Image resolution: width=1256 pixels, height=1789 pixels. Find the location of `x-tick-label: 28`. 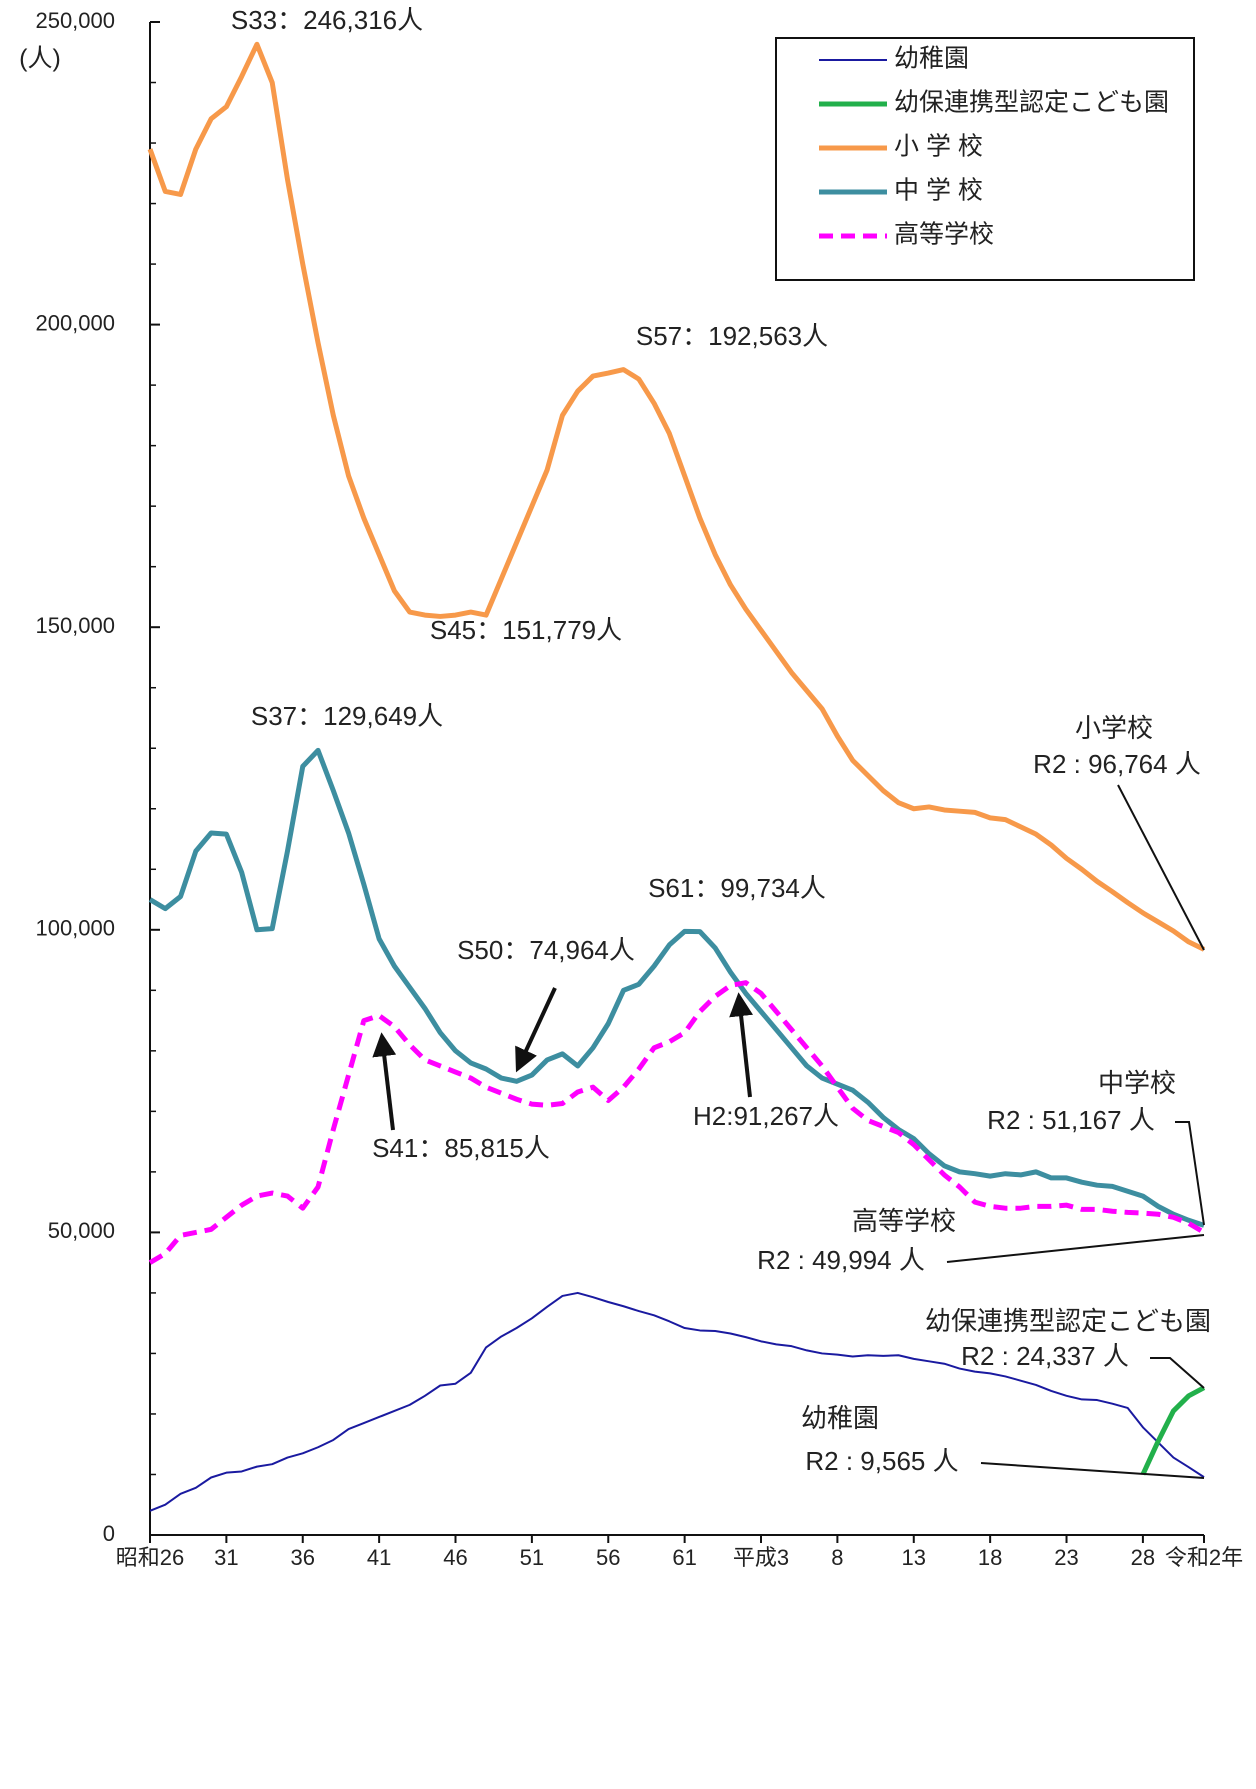

x-tick-label: 28 is located at coordinates (1143, 1557).